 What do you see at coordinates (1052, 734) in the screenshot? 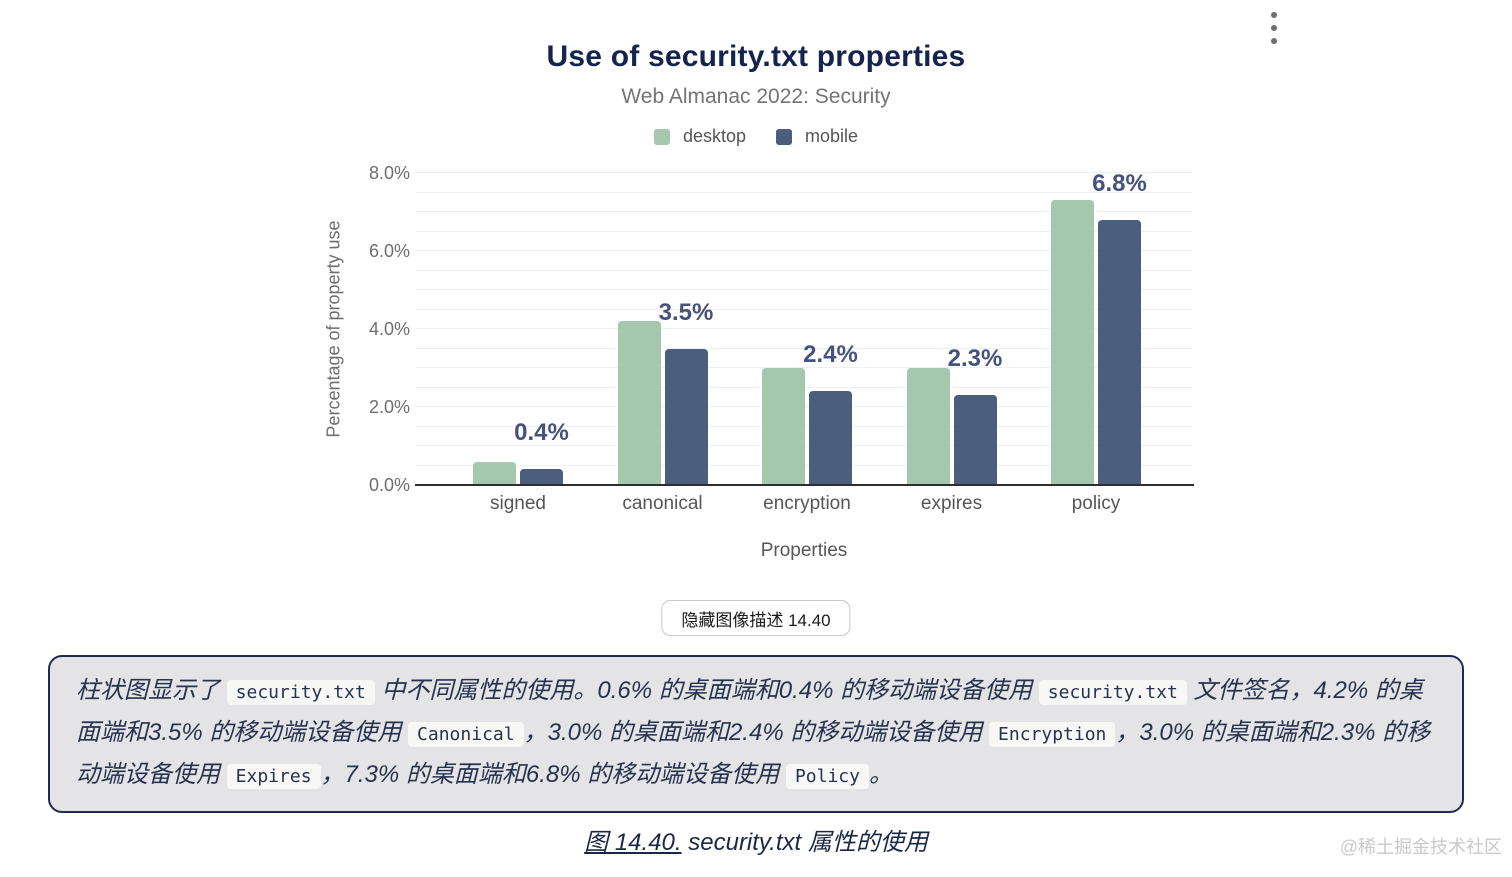
I see `description-code: Encryption` at bounding box center [1052, 734].